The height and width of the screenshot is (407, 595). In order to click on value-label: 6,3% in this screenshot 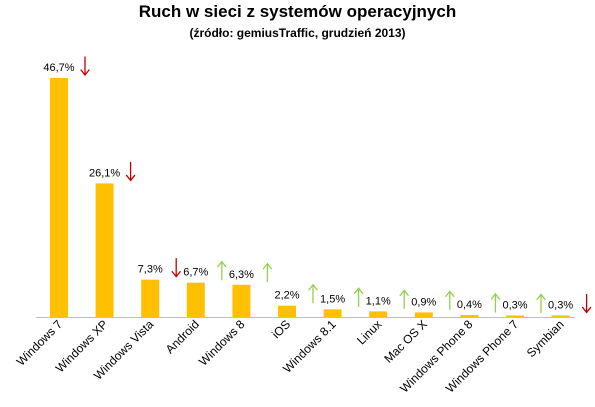, I will do `click(241, 275)`.